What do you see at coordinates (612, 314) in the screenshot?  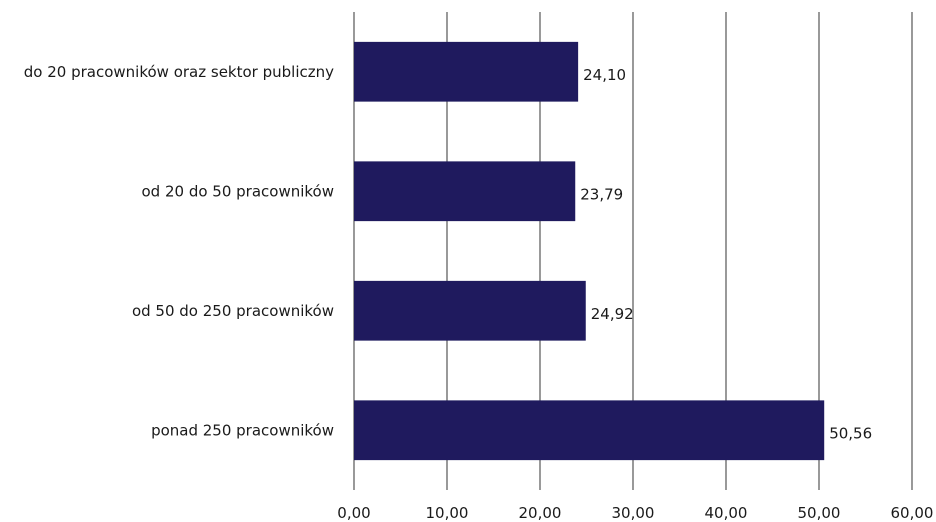 I see `data-label: 24,92` at bounding box center [612, 314].